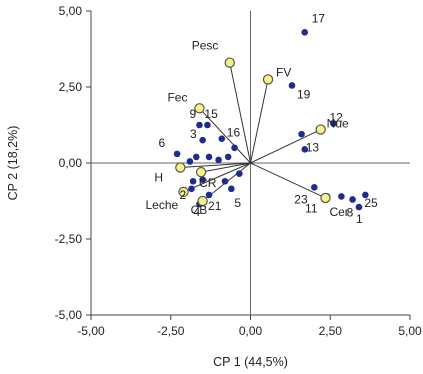  I want to click on point-label: 11, so click(311, 208).